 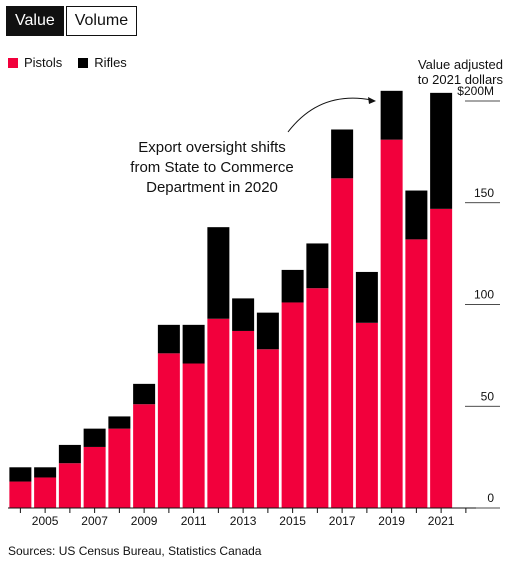 What do you see at coordinates (484, 193) in the screenshot?
I see `y-tick-label: 150` at bounding box center [484, 193].